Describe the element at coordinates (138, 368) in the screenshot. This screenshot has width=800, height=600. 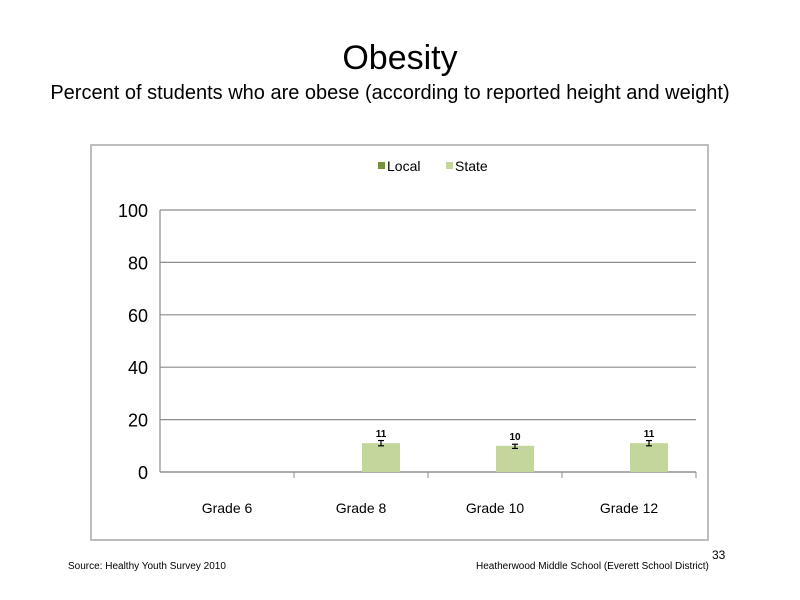
I see `y-tick-label: 40` at that location.